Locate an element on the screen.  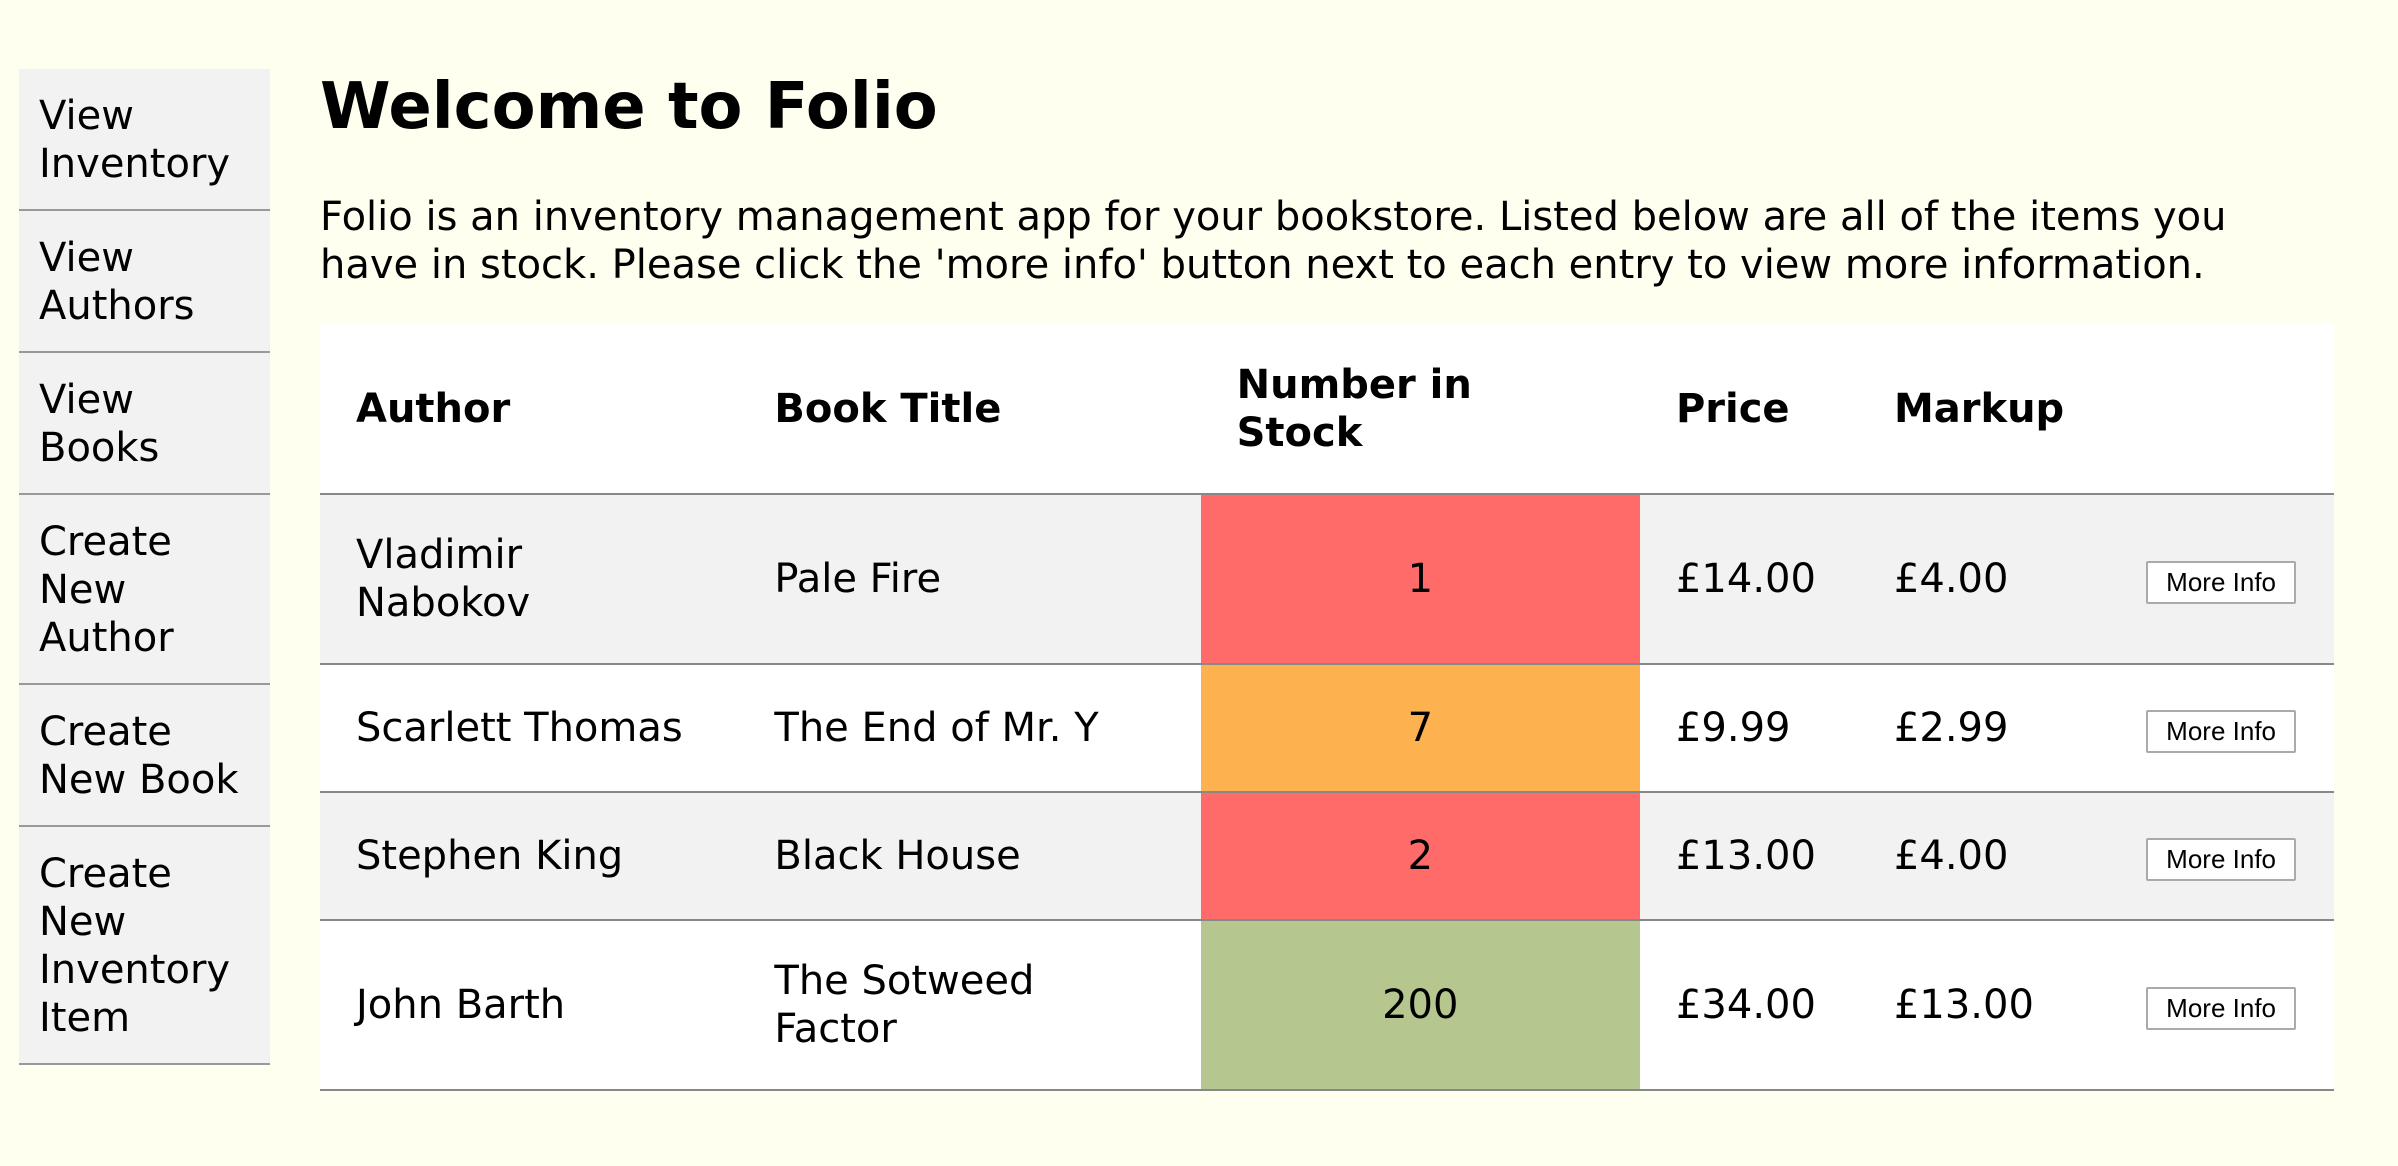
cell-author: Vladimir Nabokov is located at coordinates (529, 579).